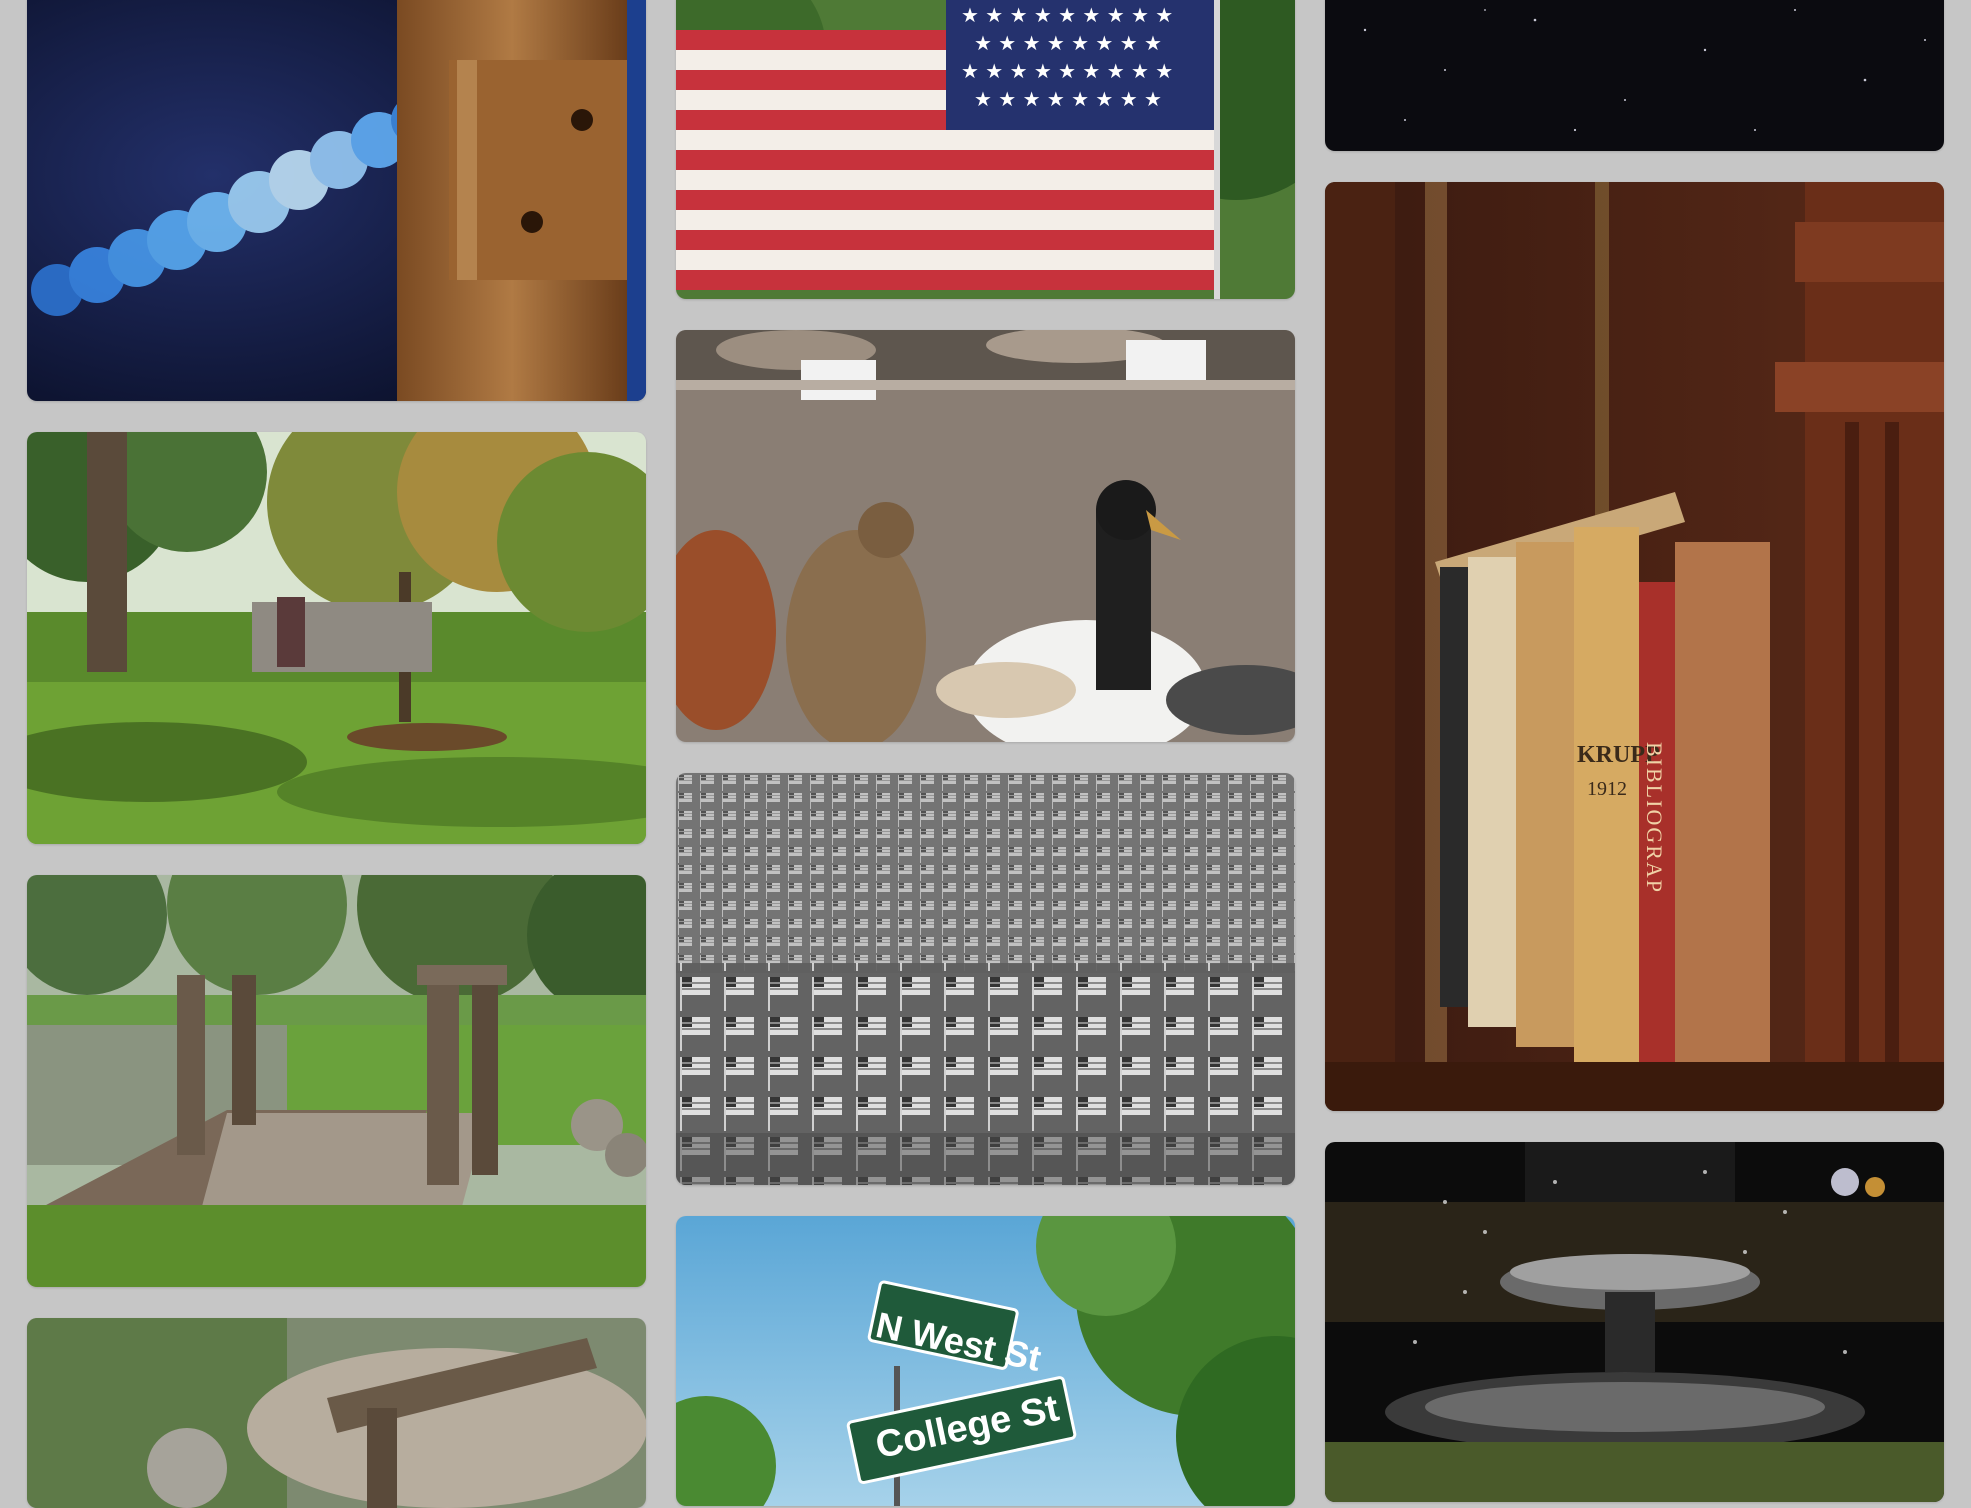 The image size is (1971, 1508). I want to click on photo-footbridge, so click(336, 1081).